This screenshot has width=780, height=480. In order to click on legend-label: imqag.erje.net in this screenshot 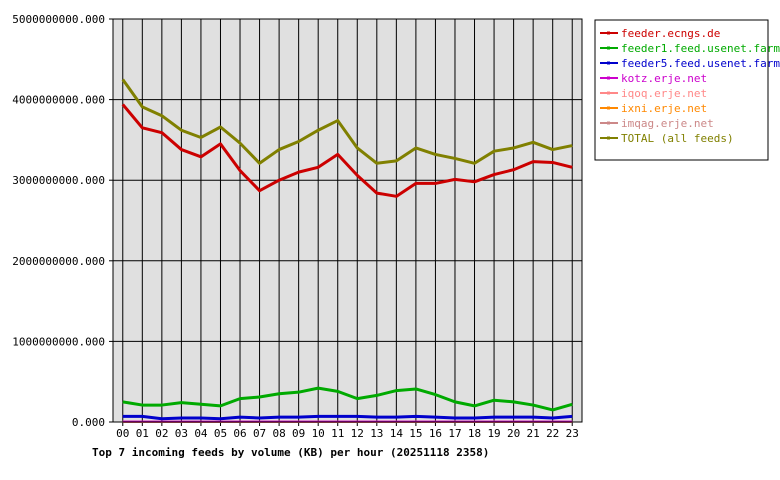, I will do `click(667, 123)`.